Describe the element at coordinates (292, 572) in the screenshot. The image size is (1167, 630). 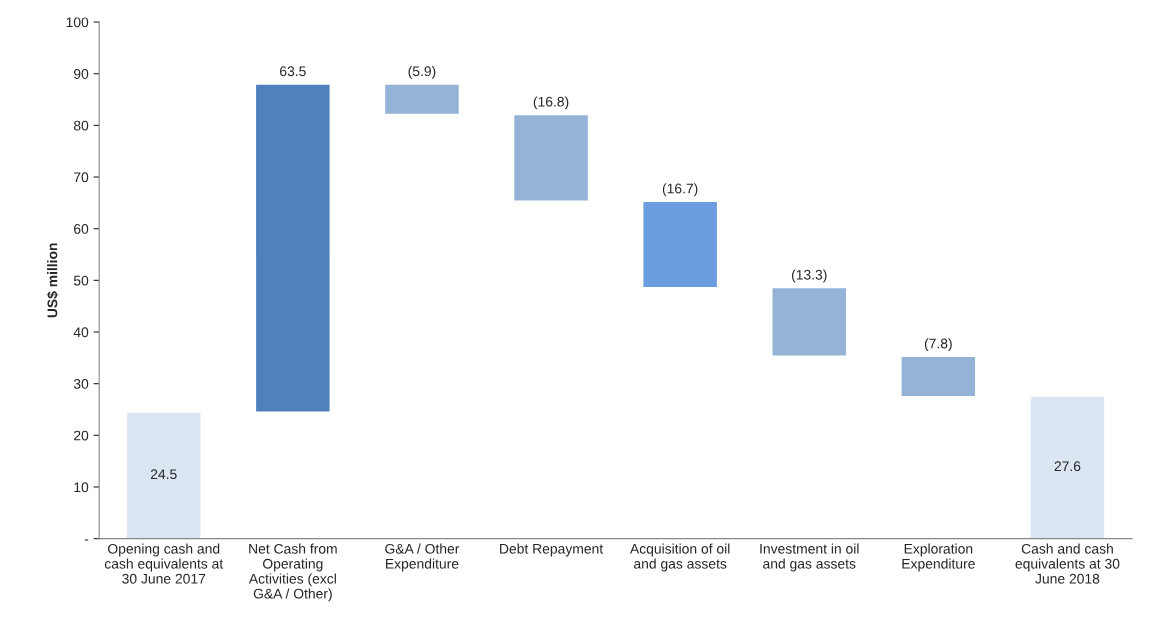
I see `x-tick-label: Net Cash from Operating Activities (excl G&A / Other)` at that location.